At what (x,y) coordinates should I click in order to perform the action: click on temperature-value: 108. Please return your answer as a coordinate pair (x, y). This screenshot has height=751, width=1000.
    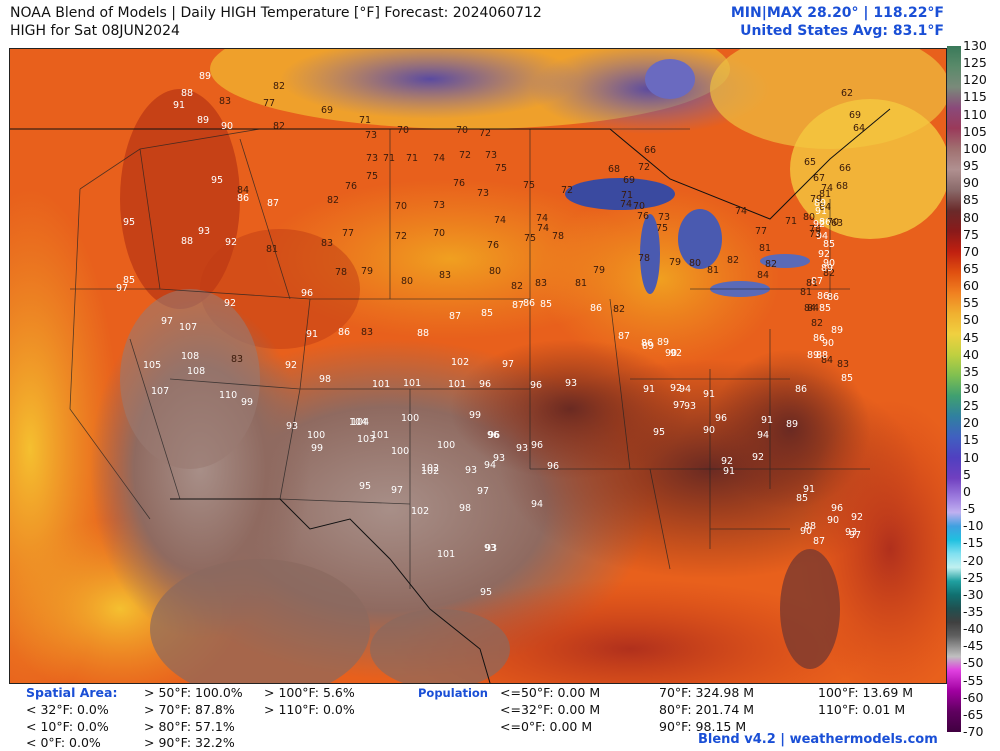
    Looking at the image, I should click on (196, 371).